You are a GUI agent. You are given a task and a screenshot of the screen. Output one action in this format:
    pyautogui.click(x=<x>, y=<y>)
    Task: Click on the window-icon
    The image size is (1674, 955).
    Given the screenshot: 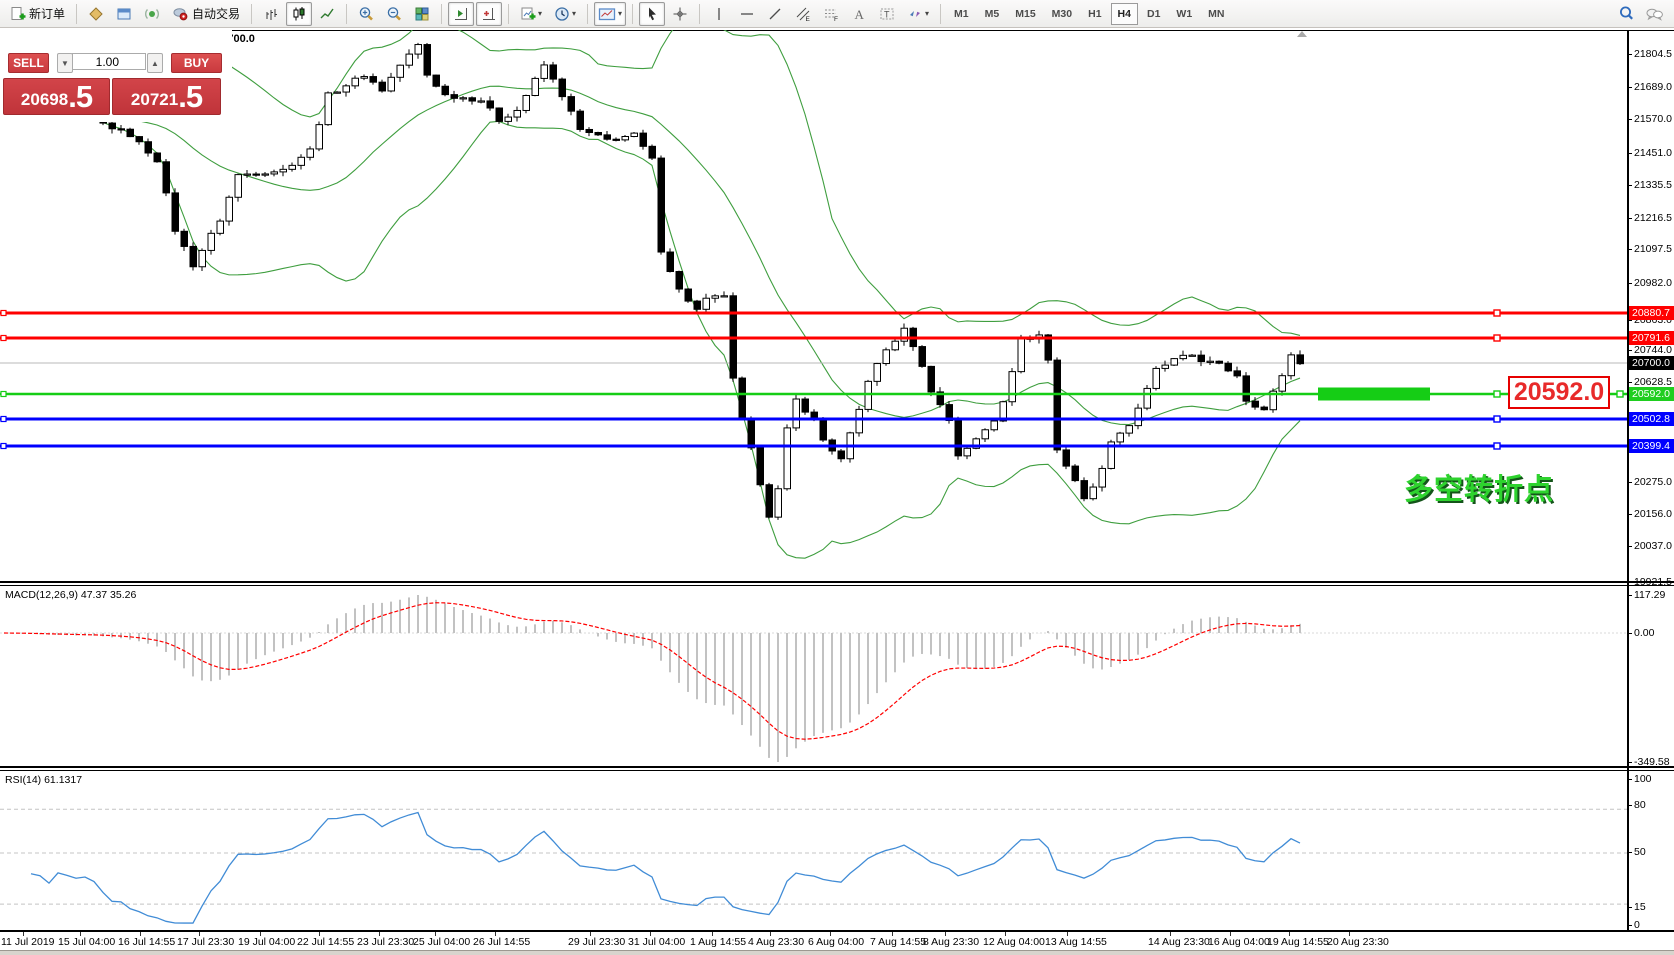 What is the action you would take?
    pyautogui.click(x=124, y=14)
    